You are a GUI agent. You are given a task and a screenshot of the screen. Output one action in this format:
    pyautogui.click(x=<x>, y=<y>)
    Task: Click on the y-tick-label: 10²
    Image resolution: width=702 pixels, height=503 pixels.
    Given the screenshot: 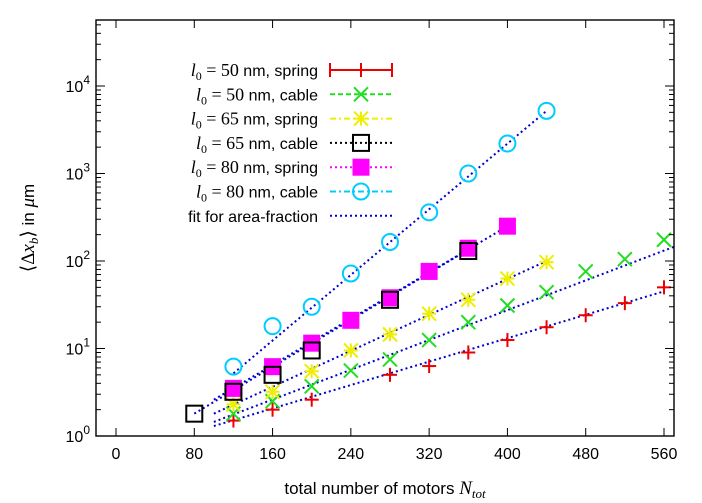 What is the action you would take?
    pyautogui.click(x=78, y=259)
    